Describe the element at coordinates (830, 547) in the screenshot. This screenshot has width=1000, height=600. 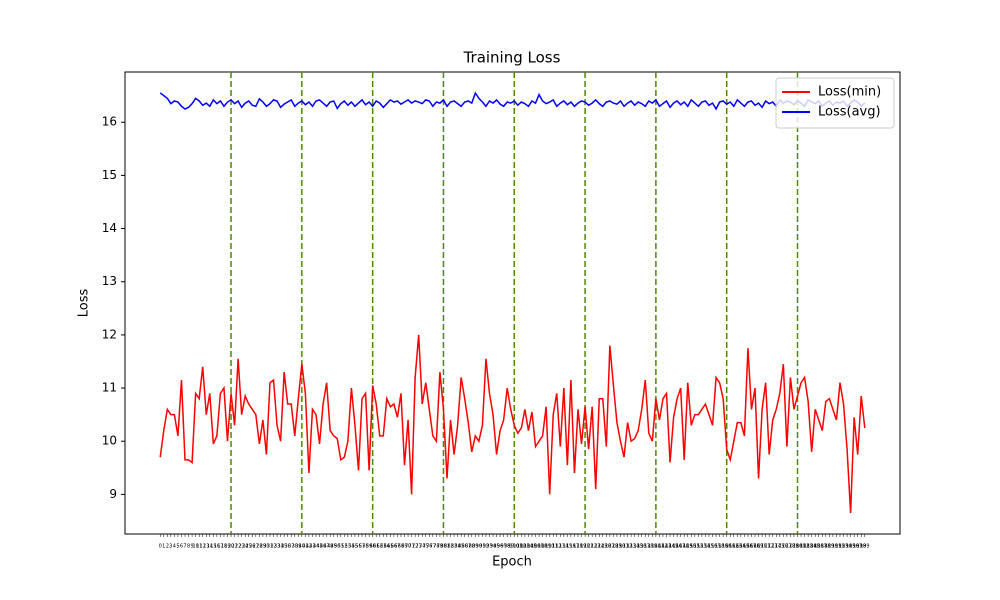
I see `x-tick-label: 189` at that location.